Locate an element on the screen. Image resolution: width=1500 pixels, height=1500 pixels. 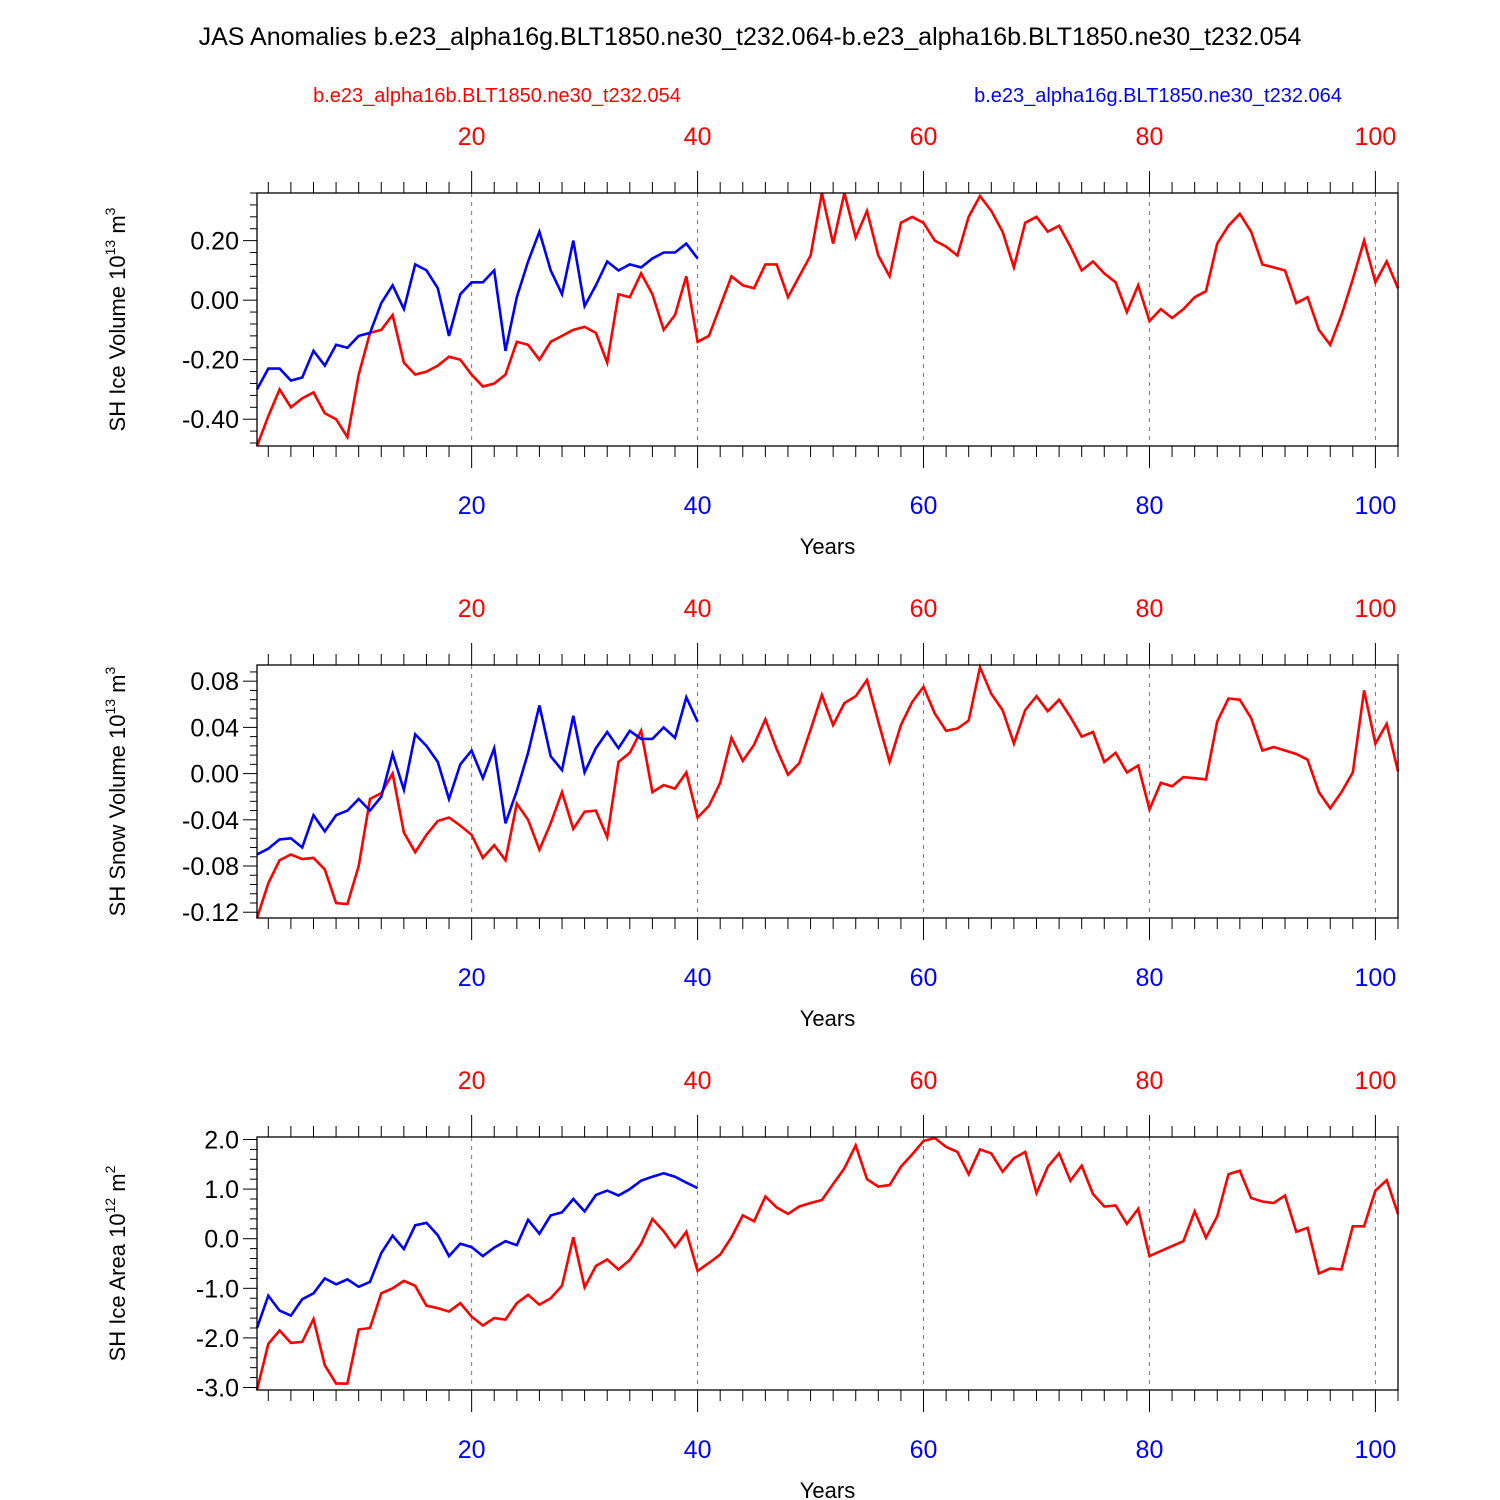
y-tick-label: -1.0 is located at coordinates (217, 1289).